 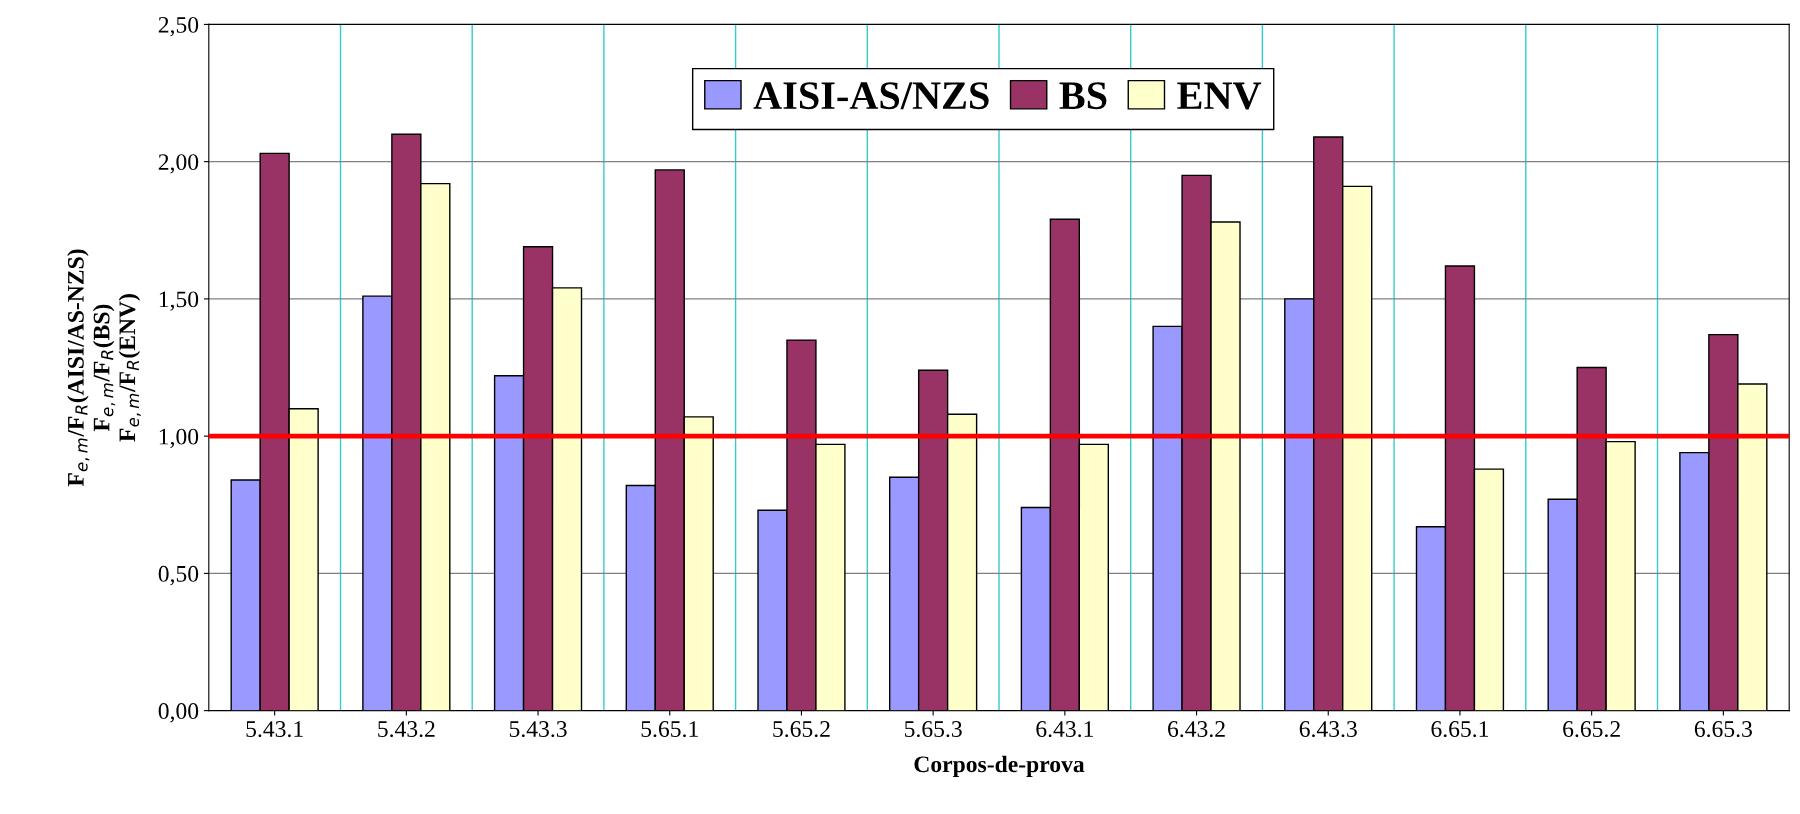 I want to click on x-tick-label: 5.65.2, so click(x=801, y=729).